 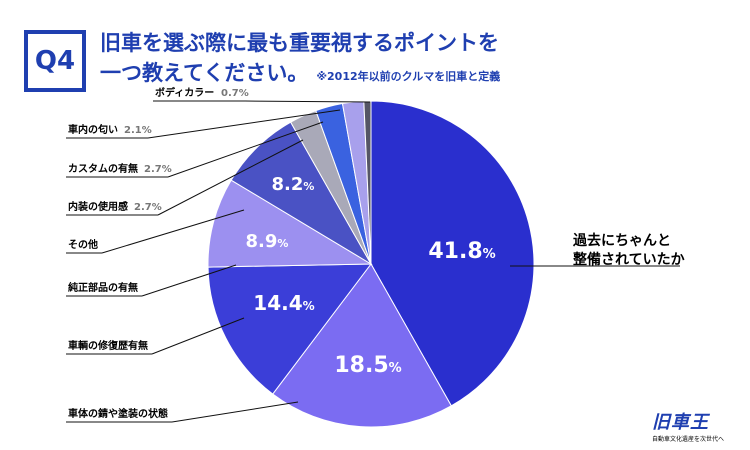 I want to click on logo-tagline: 自動車文化遺産を次世代へ, so click(x=688, y=439).